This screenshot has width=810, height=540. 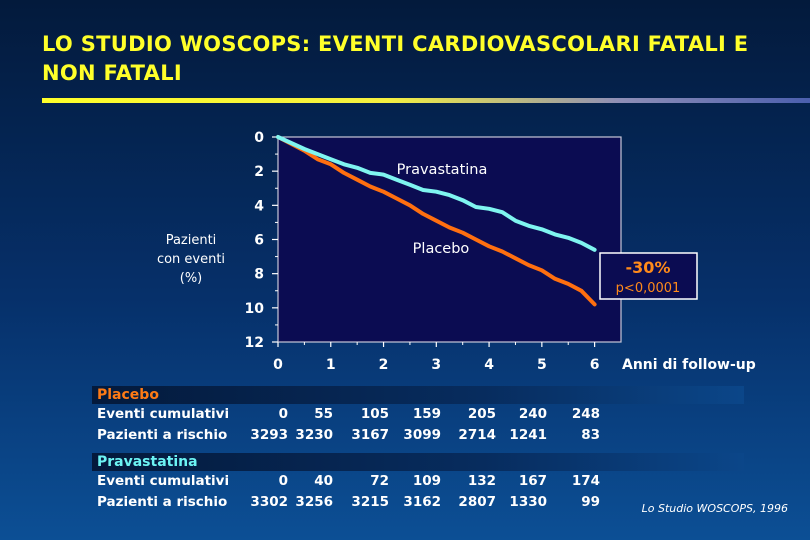 I want to click on y-tick-label: 12, so click(x=254, y=343).